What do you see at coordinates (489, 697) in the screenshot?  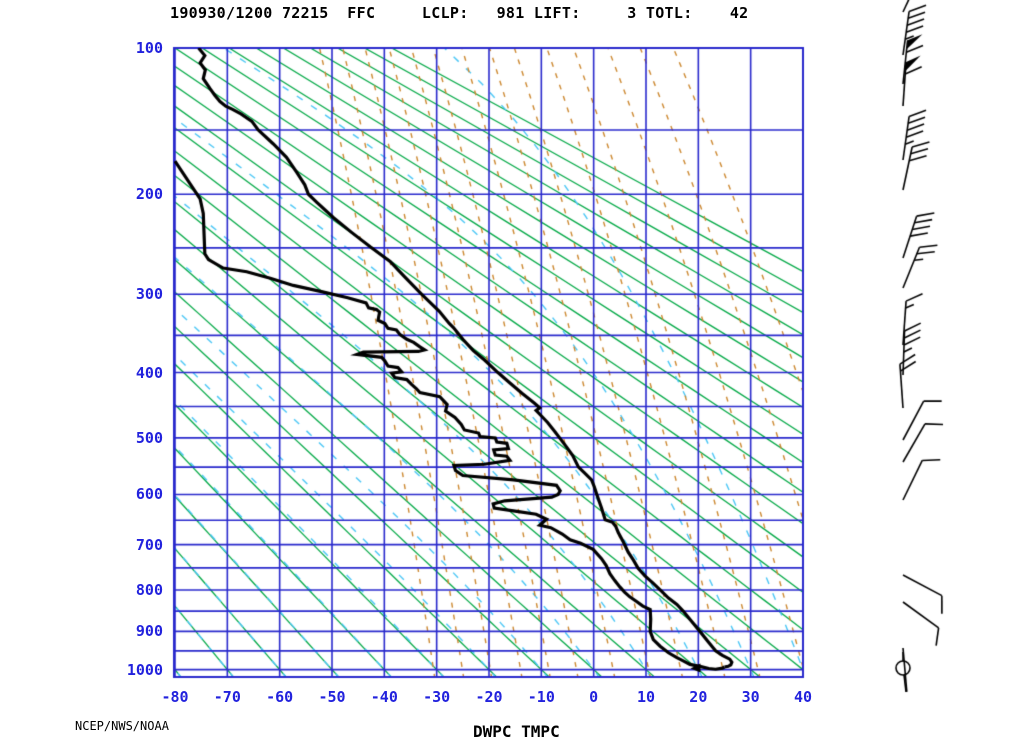 I see `temperature-tick-label: -20` at bounding box center [489, 697].